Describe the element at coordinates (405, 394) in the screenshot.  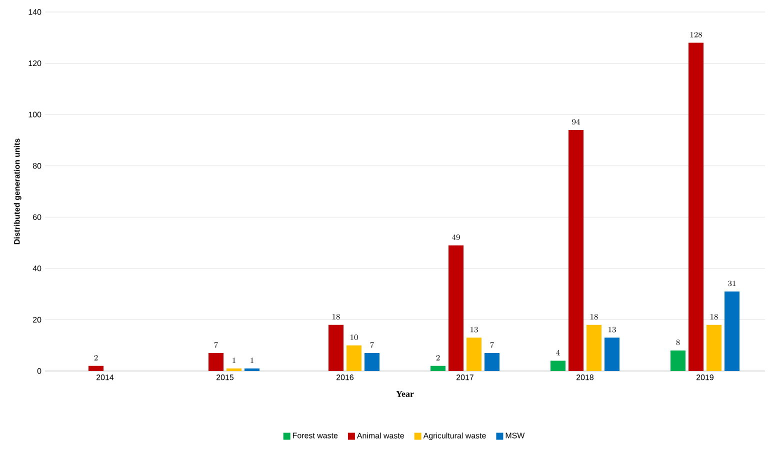
I see `x-axis-title: Year` at that location.